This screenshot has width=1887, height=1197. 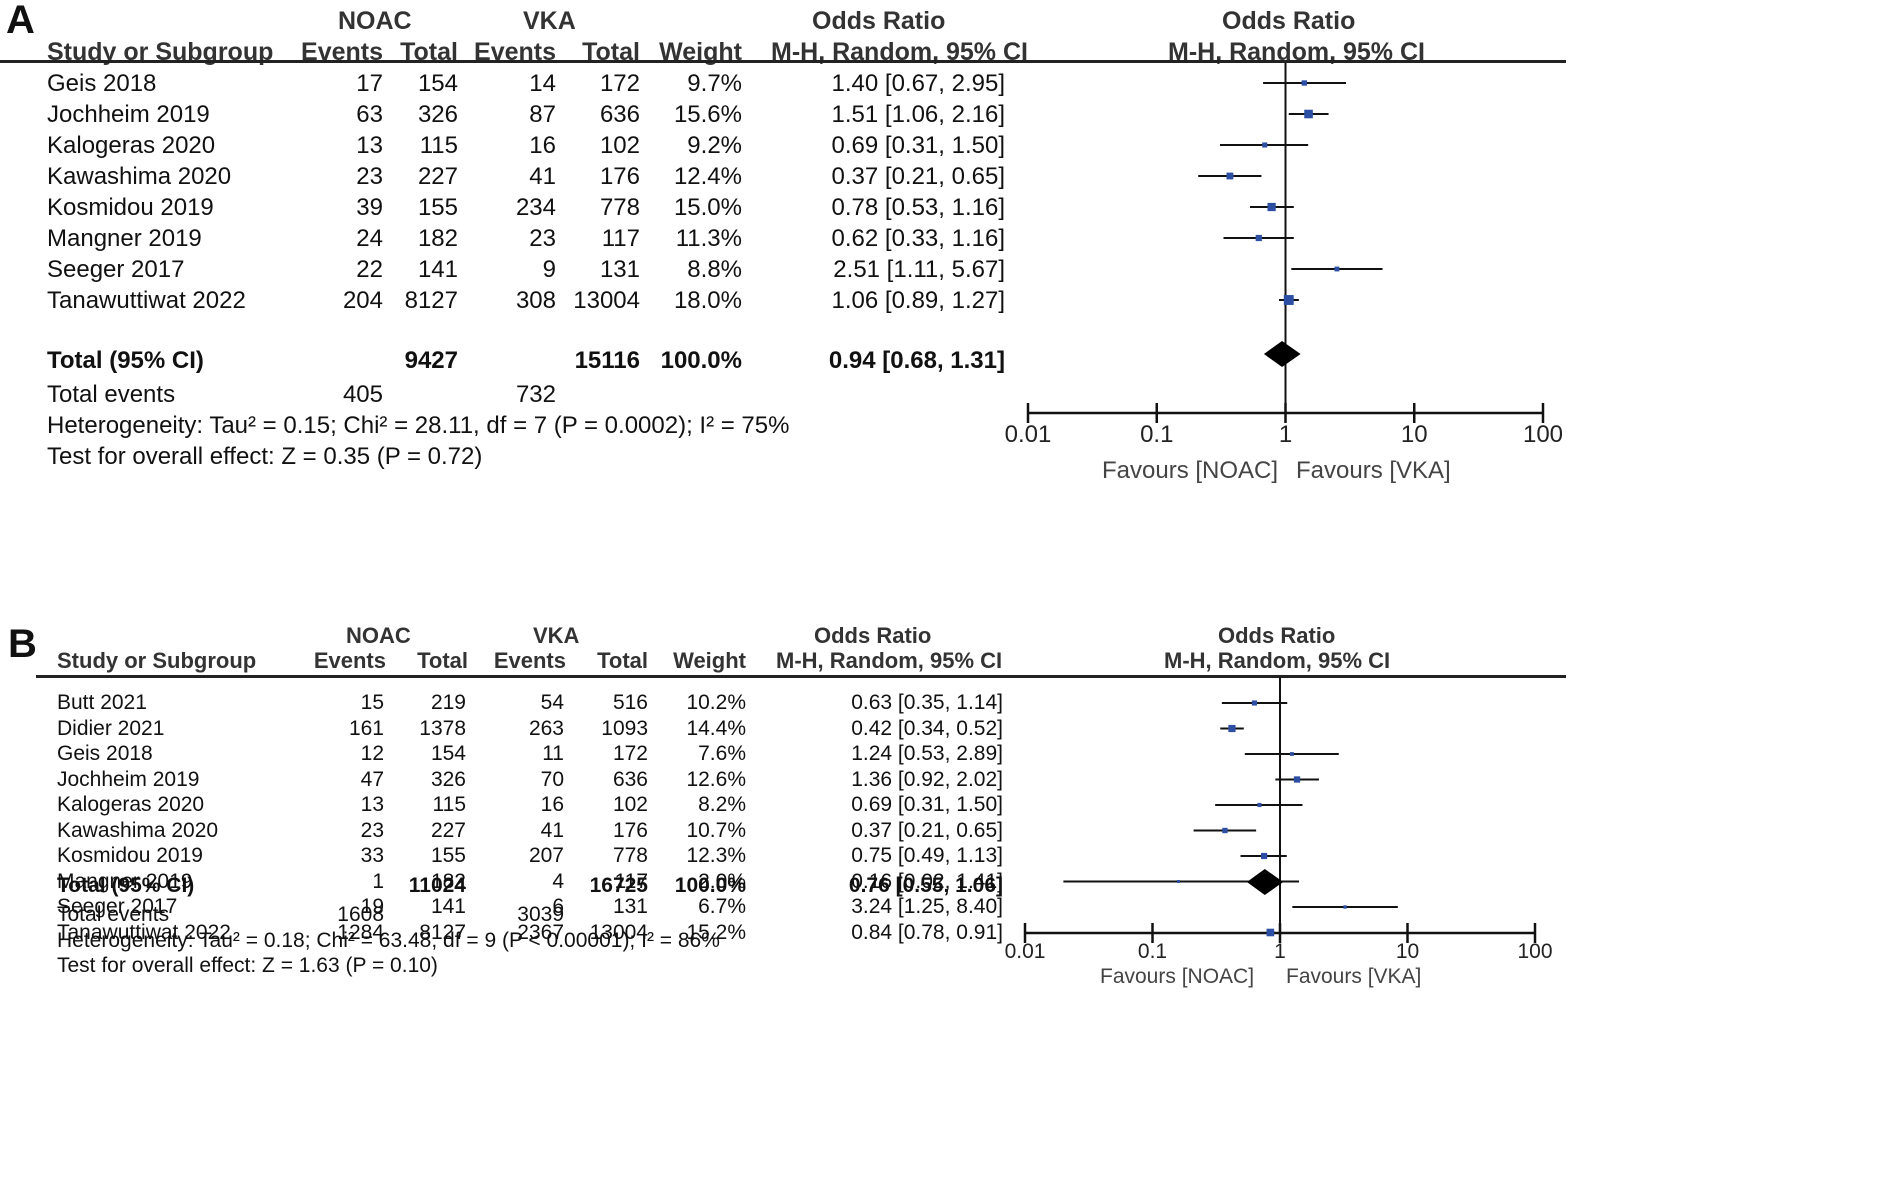 What do you see at coordinates (546, 728) in the screenshot?
I see `vka-events-cell: 263` at bounding box center [546, 728].